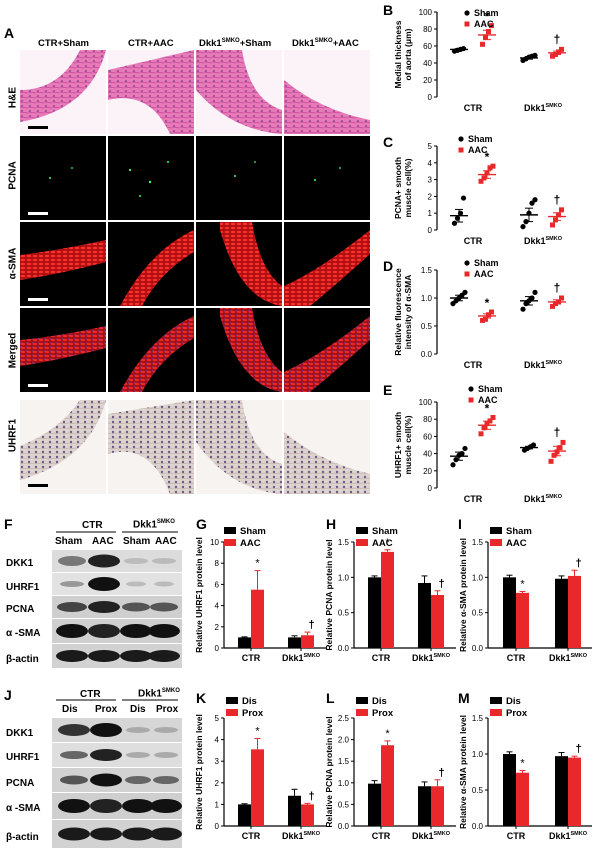  Describe the element at coordinates (344, 577) in the screenshot. I see `chart-h-ytick-label-2: 1.0` at that location.